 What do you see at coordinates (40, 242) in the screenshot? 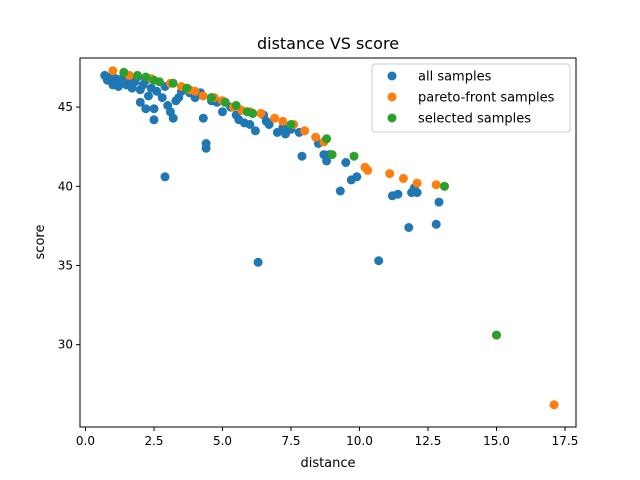
I see `y-axis-label: score` at bounding box center [40, 242].